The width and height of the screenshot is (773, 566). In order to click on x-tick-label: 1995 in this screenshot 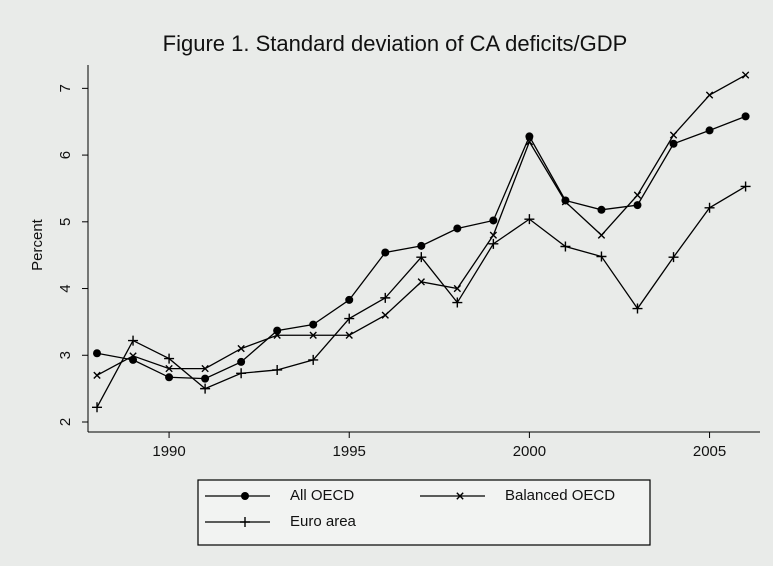, I will do `click(349, 451)`.